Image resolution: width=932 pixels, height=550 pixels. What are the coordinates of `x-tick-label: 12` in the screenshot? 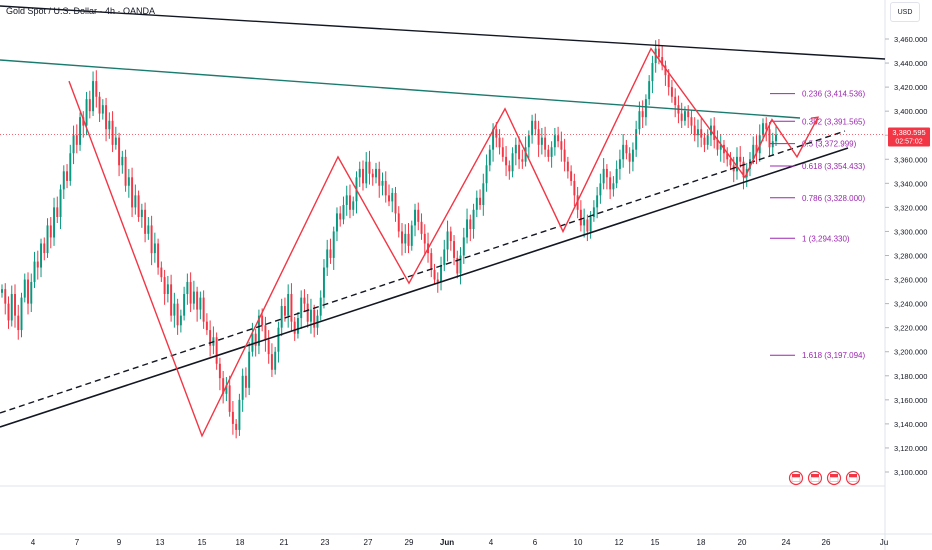 It's located at (619, 542).